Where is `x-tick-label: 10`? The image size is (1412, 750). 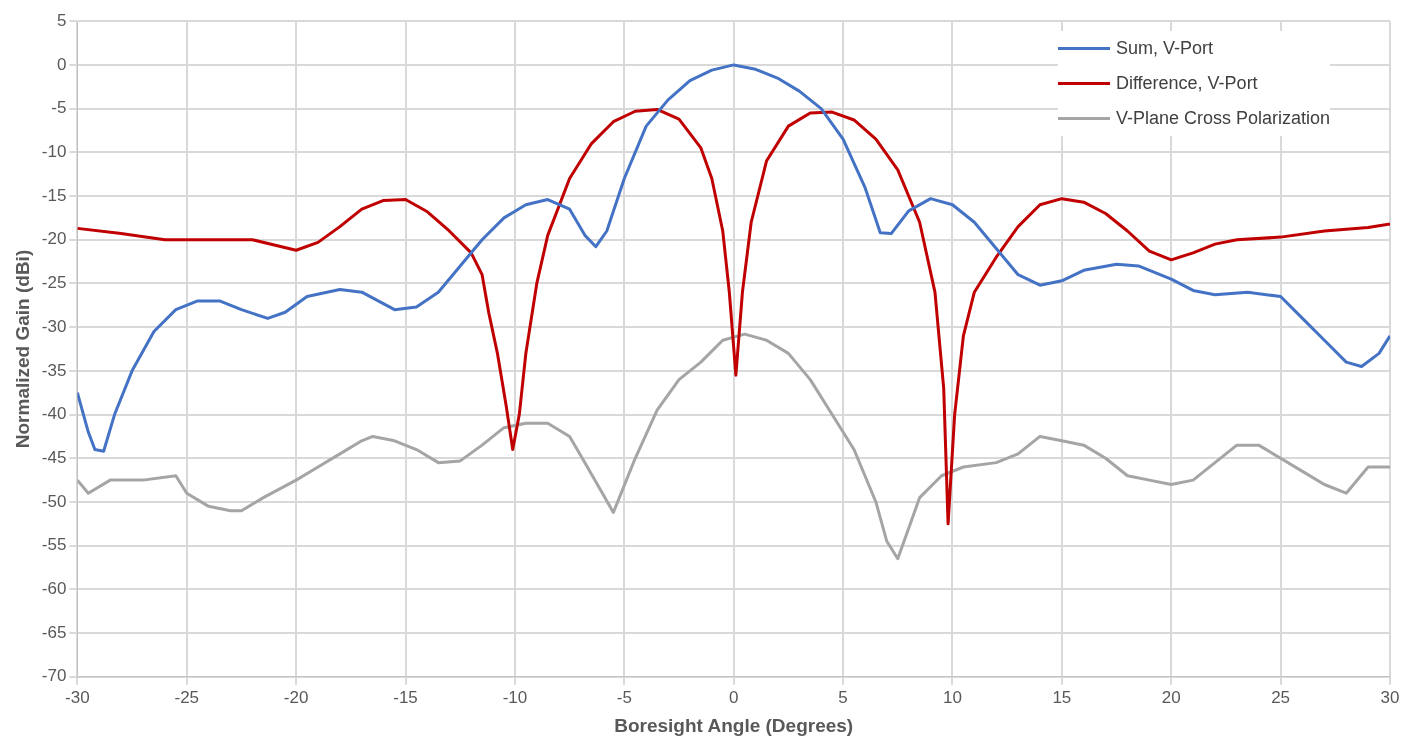
x-tick-label: 10 is located at coordinates (952, 697).